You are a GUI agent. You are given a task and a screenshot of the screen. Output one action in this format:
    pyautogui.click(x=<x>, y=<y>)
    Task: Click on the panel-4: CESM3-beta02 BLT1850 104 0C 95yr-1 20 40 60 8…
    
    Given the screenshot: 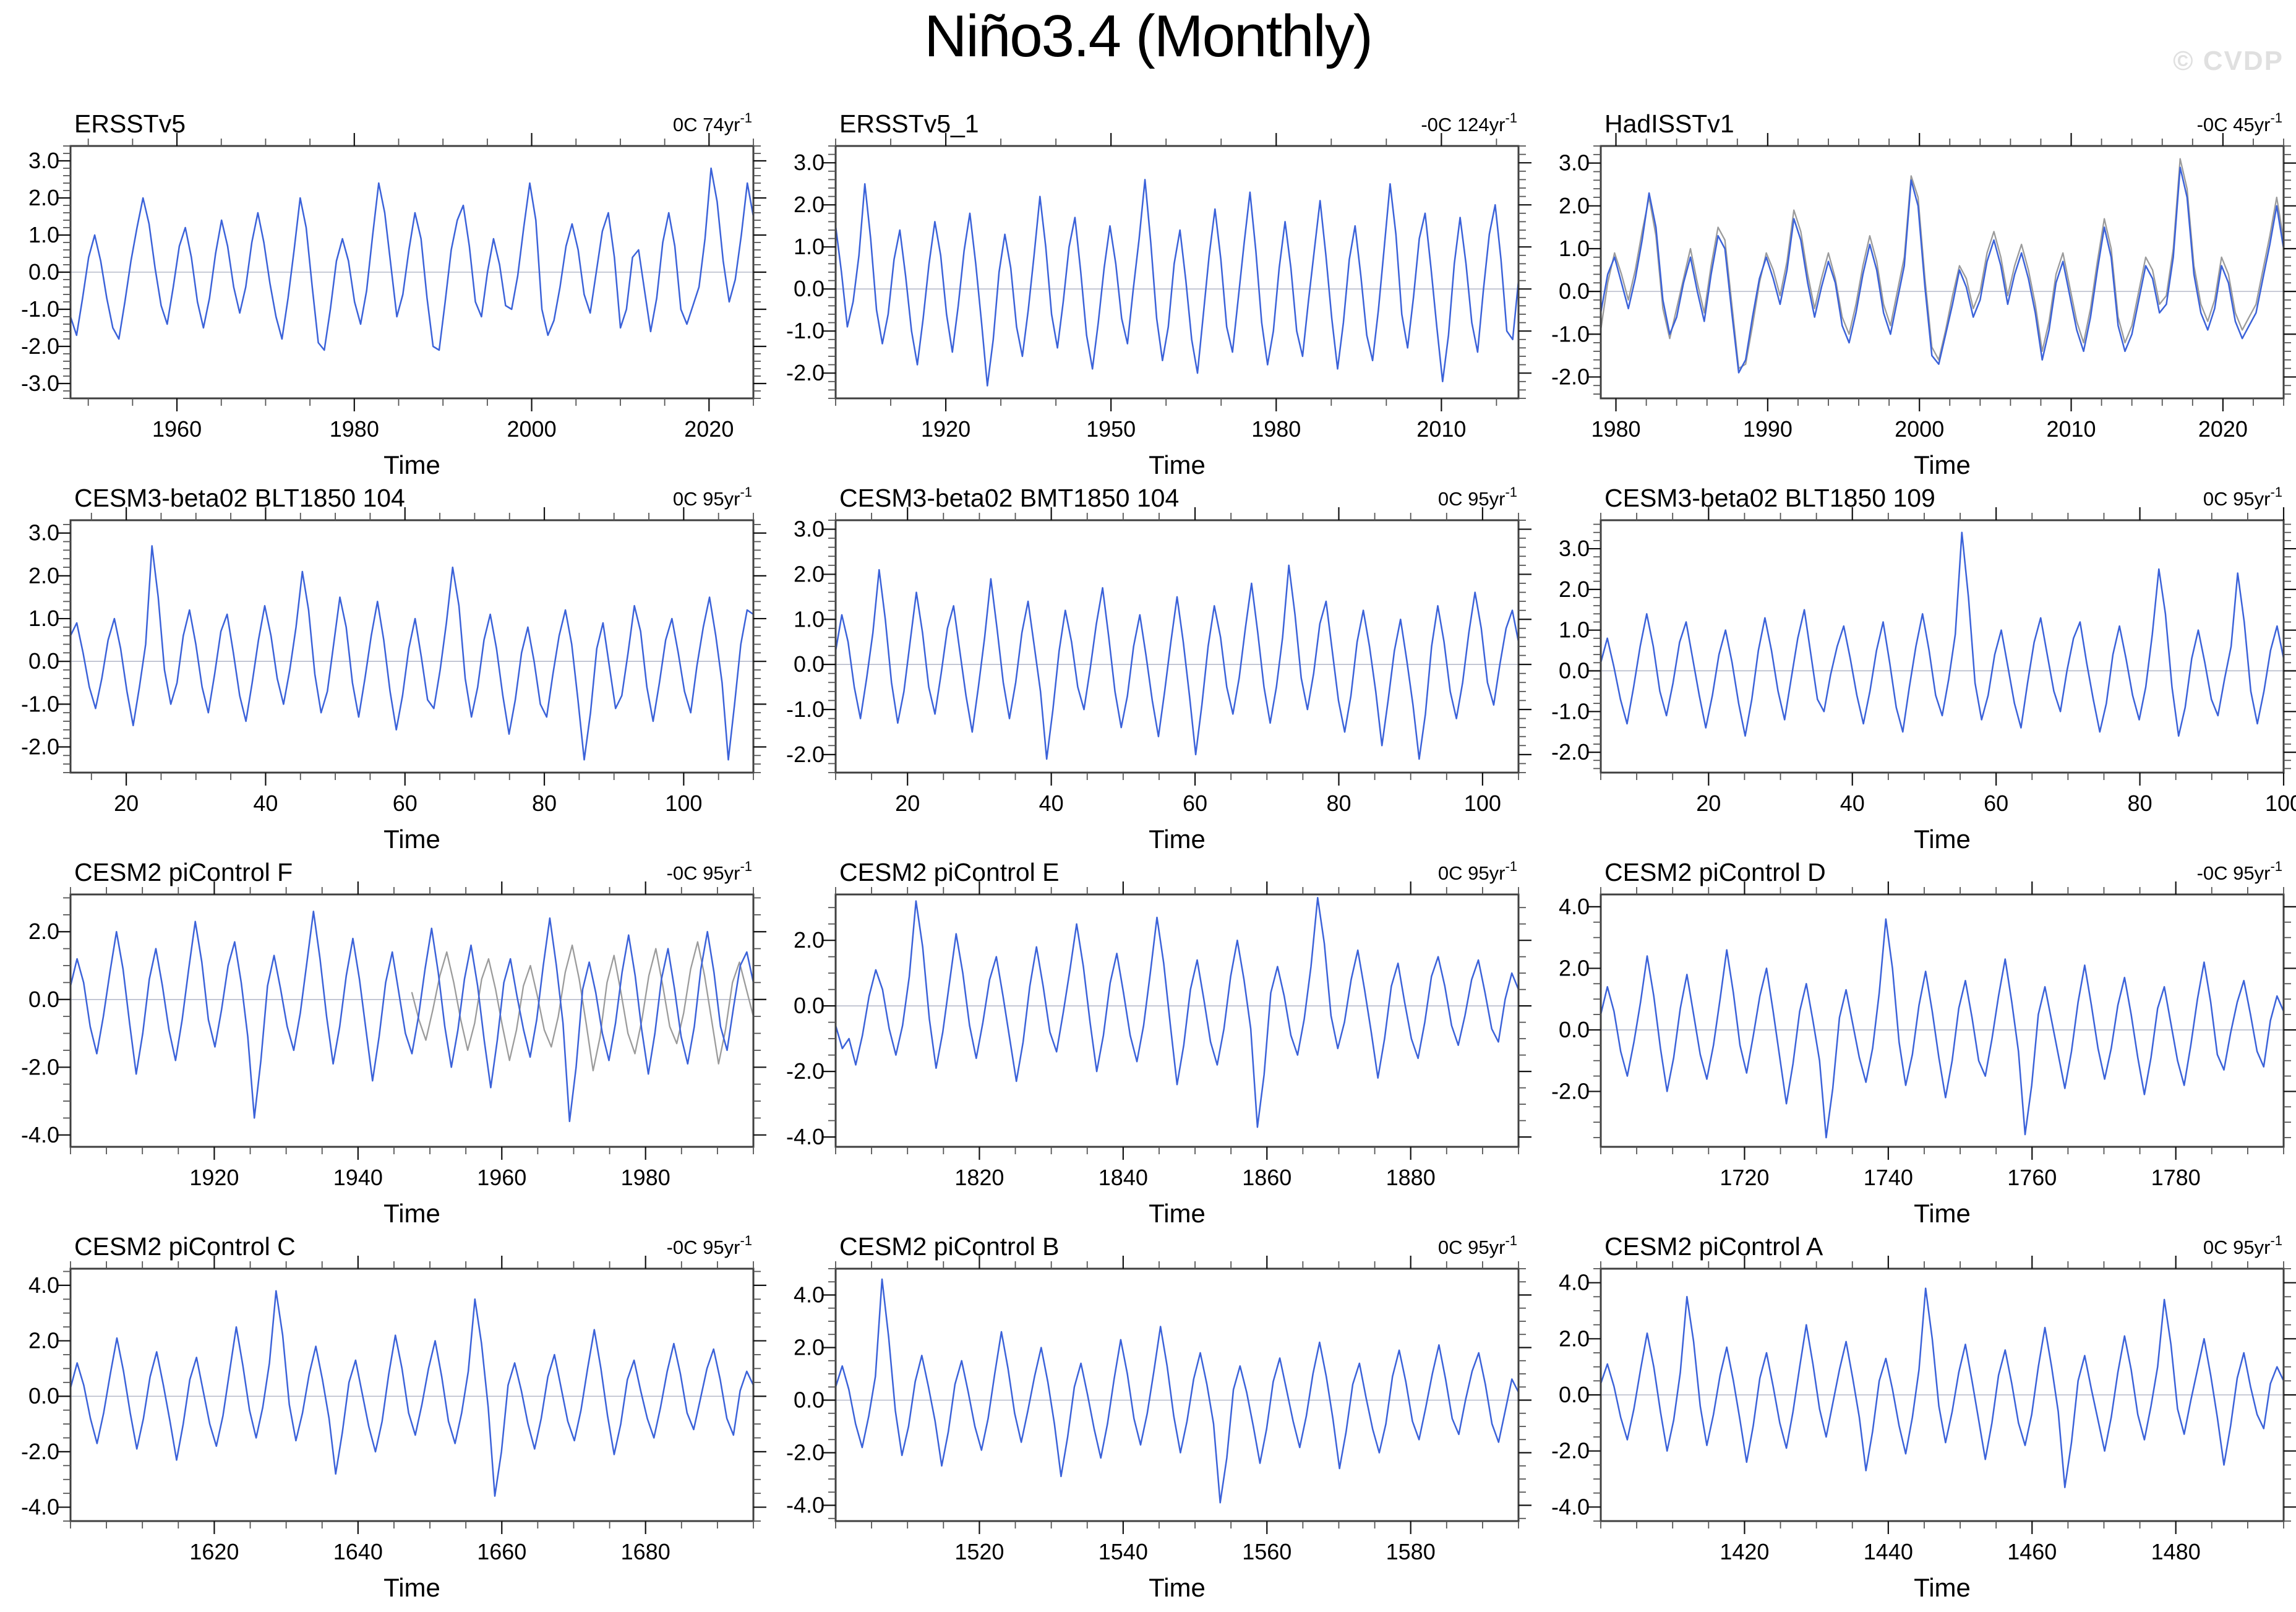 What is the action you would take?
    pyautogui.click(x=383, y=668)
    